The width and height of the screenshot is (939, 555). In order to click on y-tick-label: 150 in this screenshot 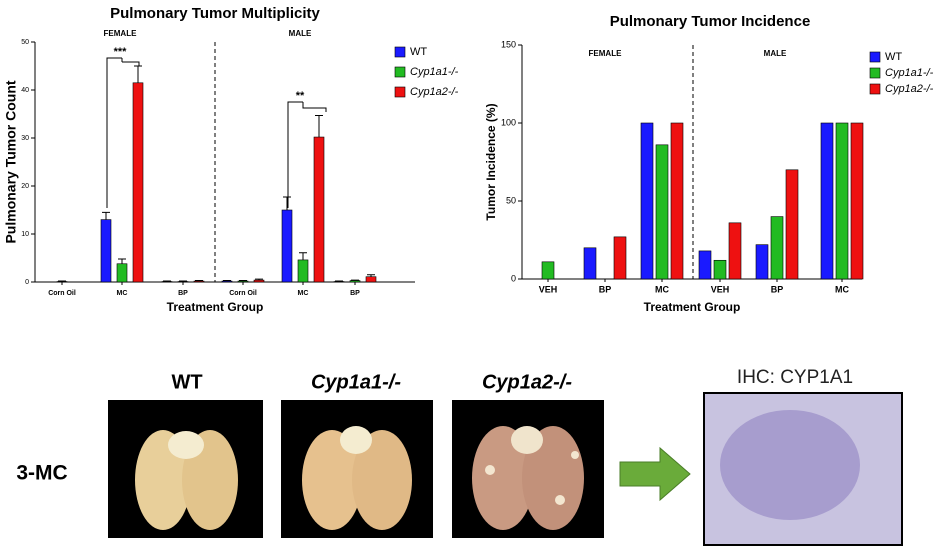, I will do `click(508, 44)`.